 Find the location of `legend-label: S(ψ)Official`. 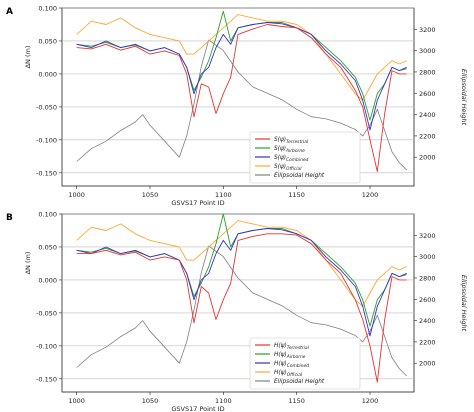

legend-label: S(ψ)Official is located at coordinates (288, 168).